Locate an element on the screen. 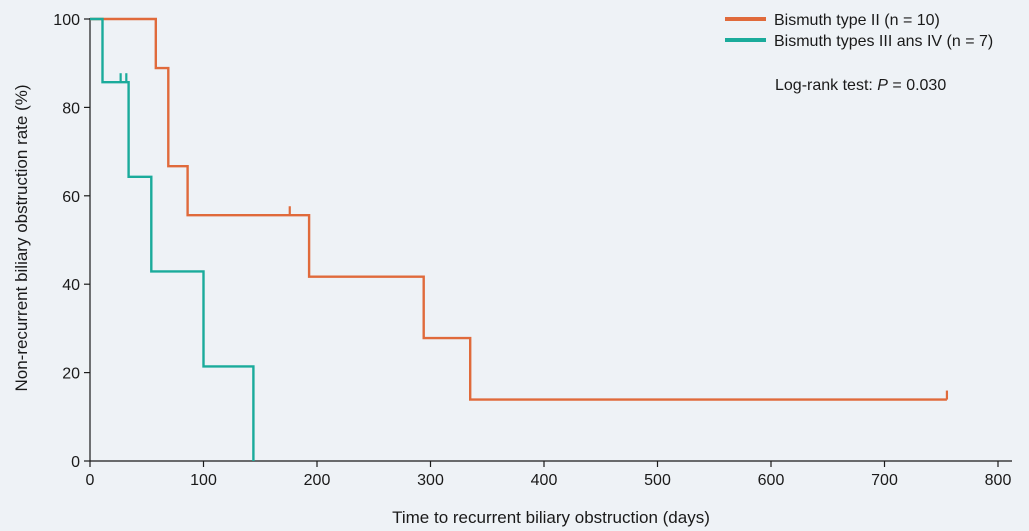 The width and height of the screenshot is (1029, 531). annotation-prefix: Log-rank test: is located at coordinates (826, 85).